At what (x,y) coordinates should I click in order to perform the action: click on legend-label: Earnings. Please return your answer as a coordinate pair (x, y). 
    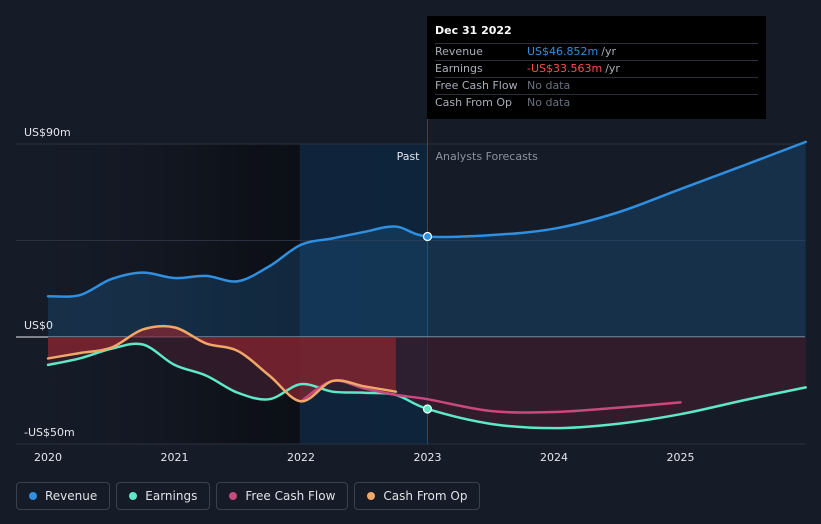
    Looking at the image, I should click on (171, 496).